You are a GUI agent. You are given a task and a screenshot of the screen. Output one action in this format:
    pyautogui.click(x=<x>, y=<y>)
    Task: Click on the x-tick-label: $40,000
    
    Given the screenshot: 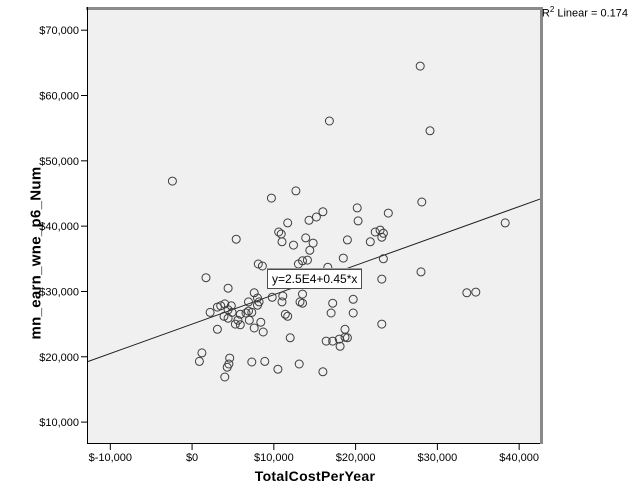 What is the action you would take?
    pyautogui.click(x=519, y=458)
    